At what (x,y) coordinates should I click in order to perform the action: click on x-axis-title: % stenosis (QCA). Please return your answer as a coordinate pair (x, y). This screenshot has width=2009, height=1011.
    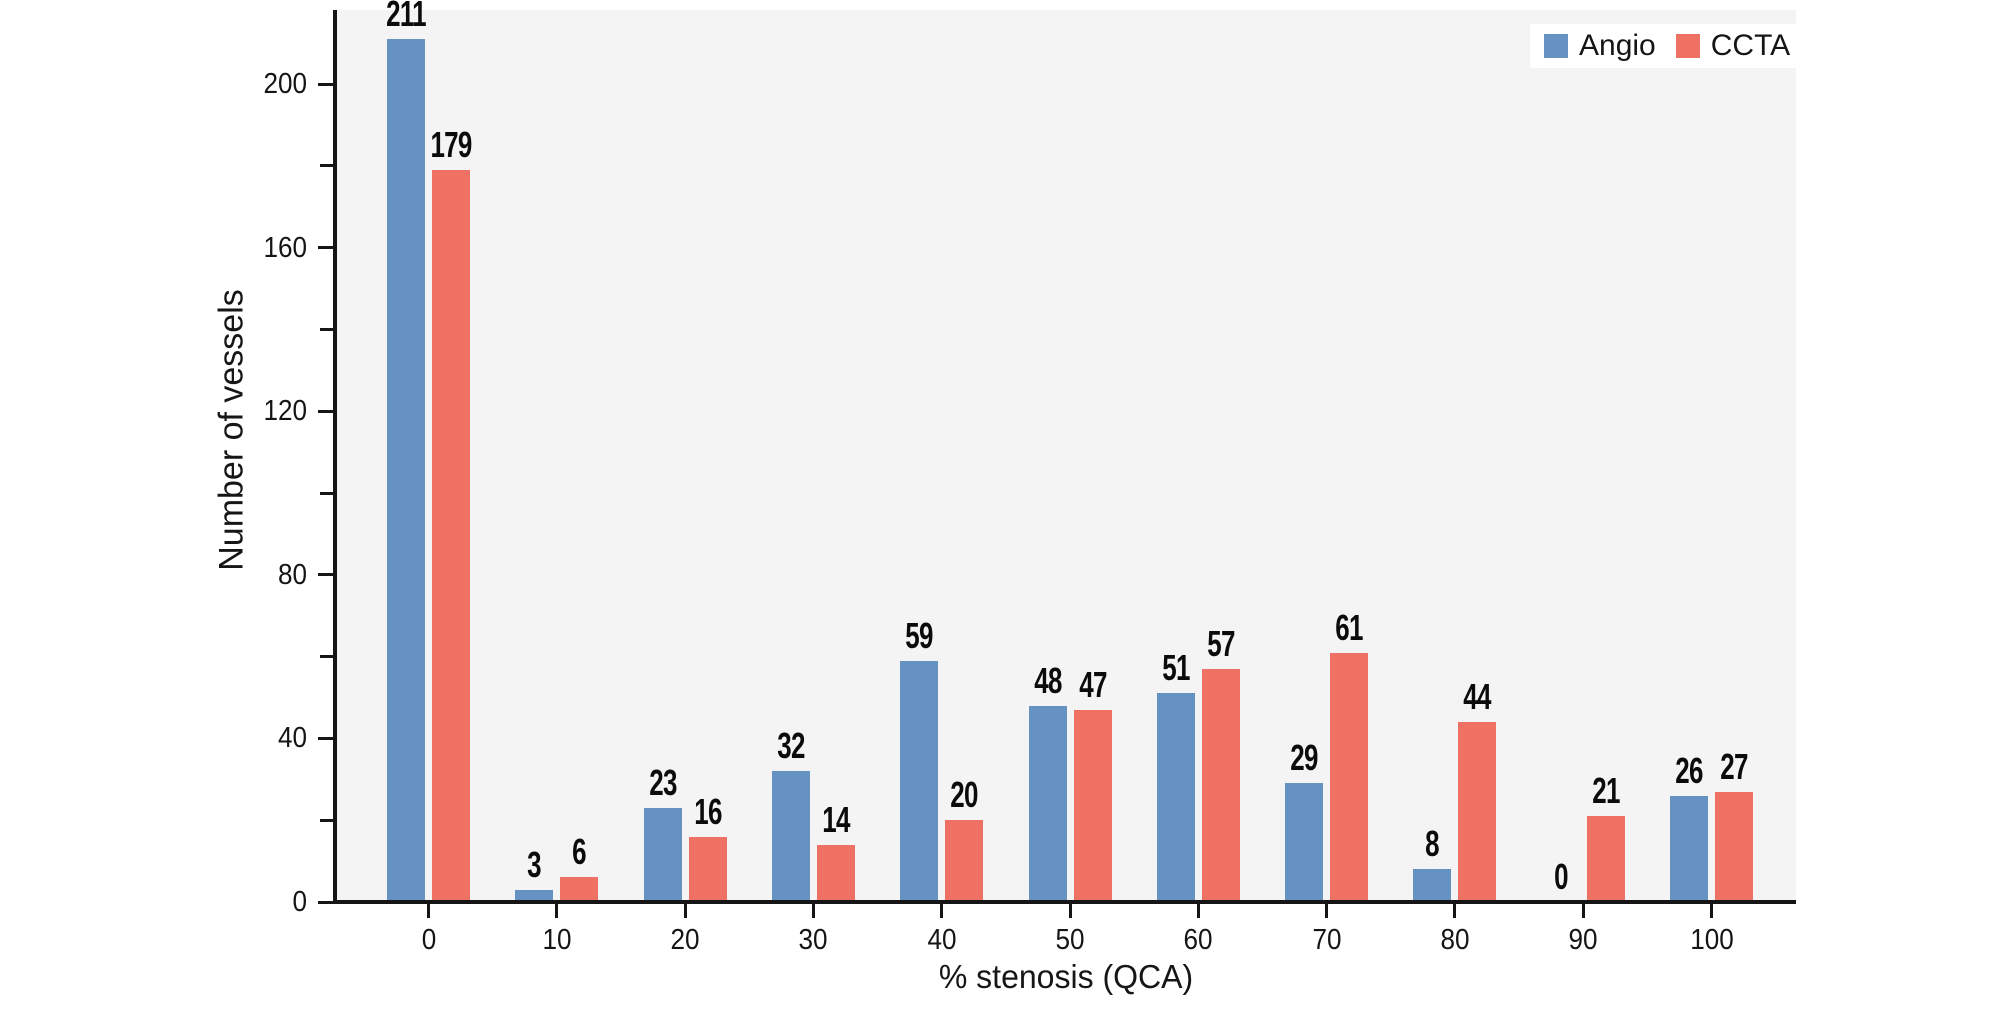
    Looking at the image, I should click on (1066, 976).